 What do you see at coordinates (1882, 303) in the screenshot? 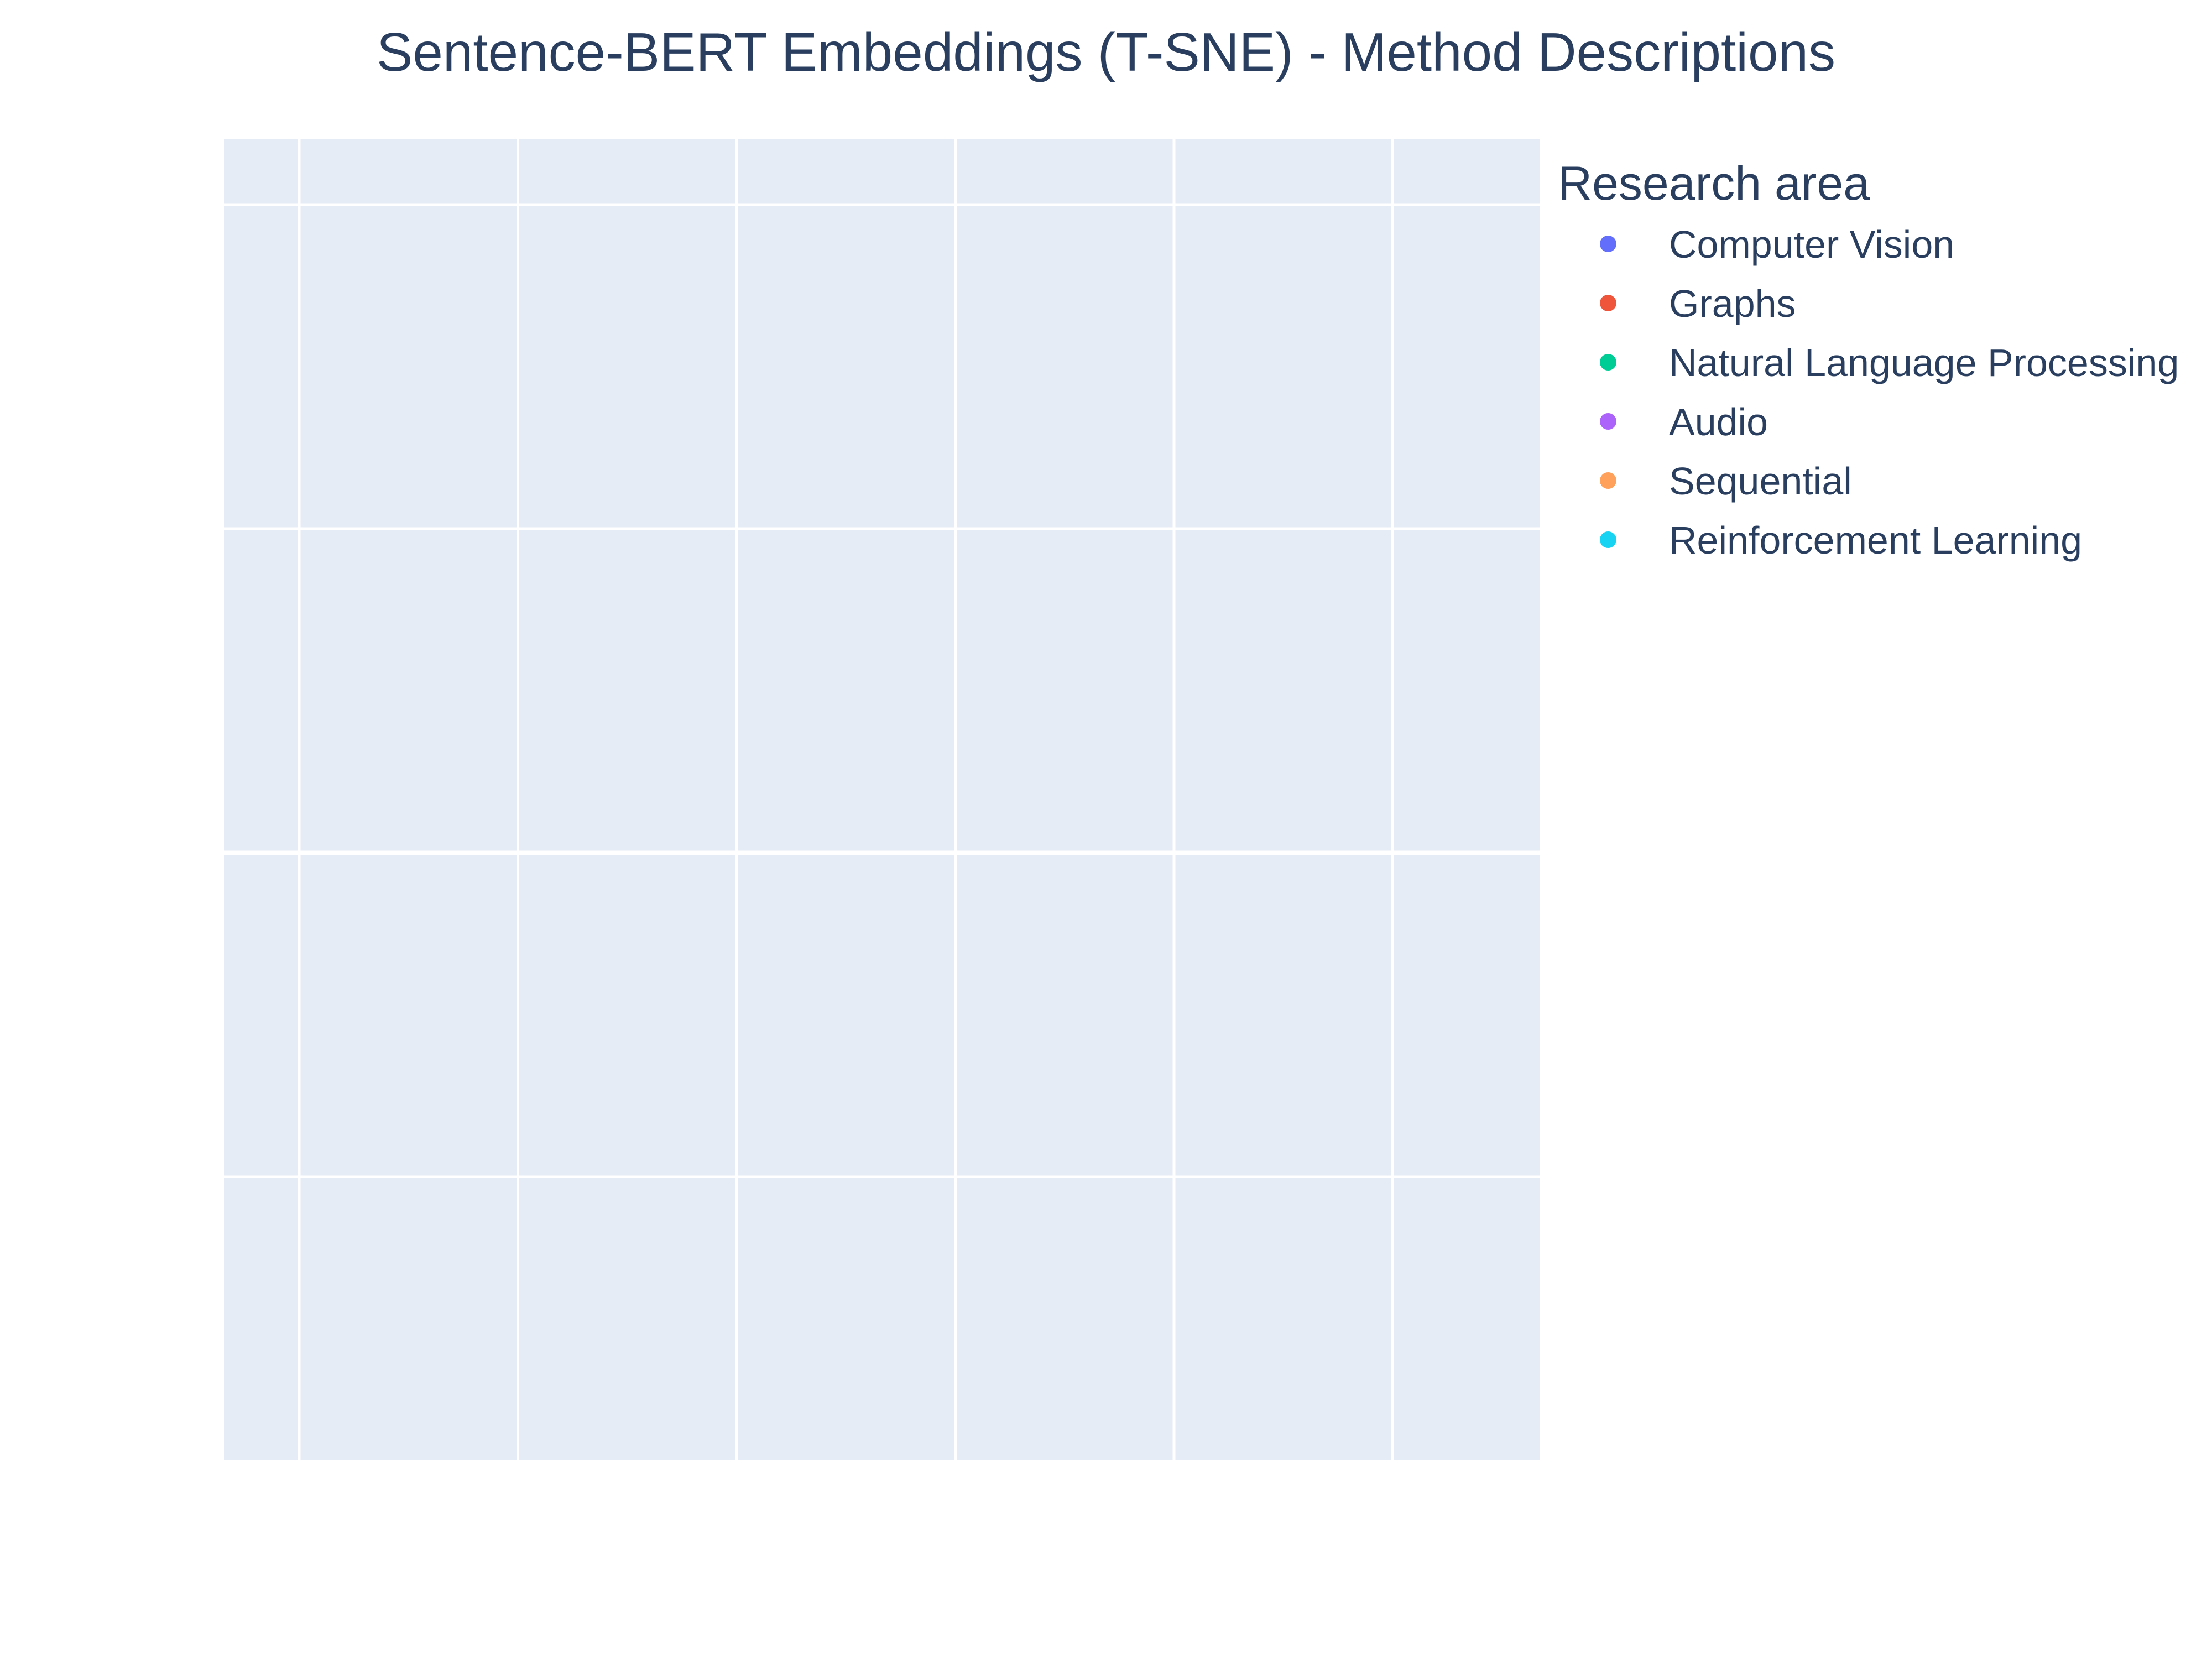
I see `legend-item: Graphs` at bounding box center [1882, 303].